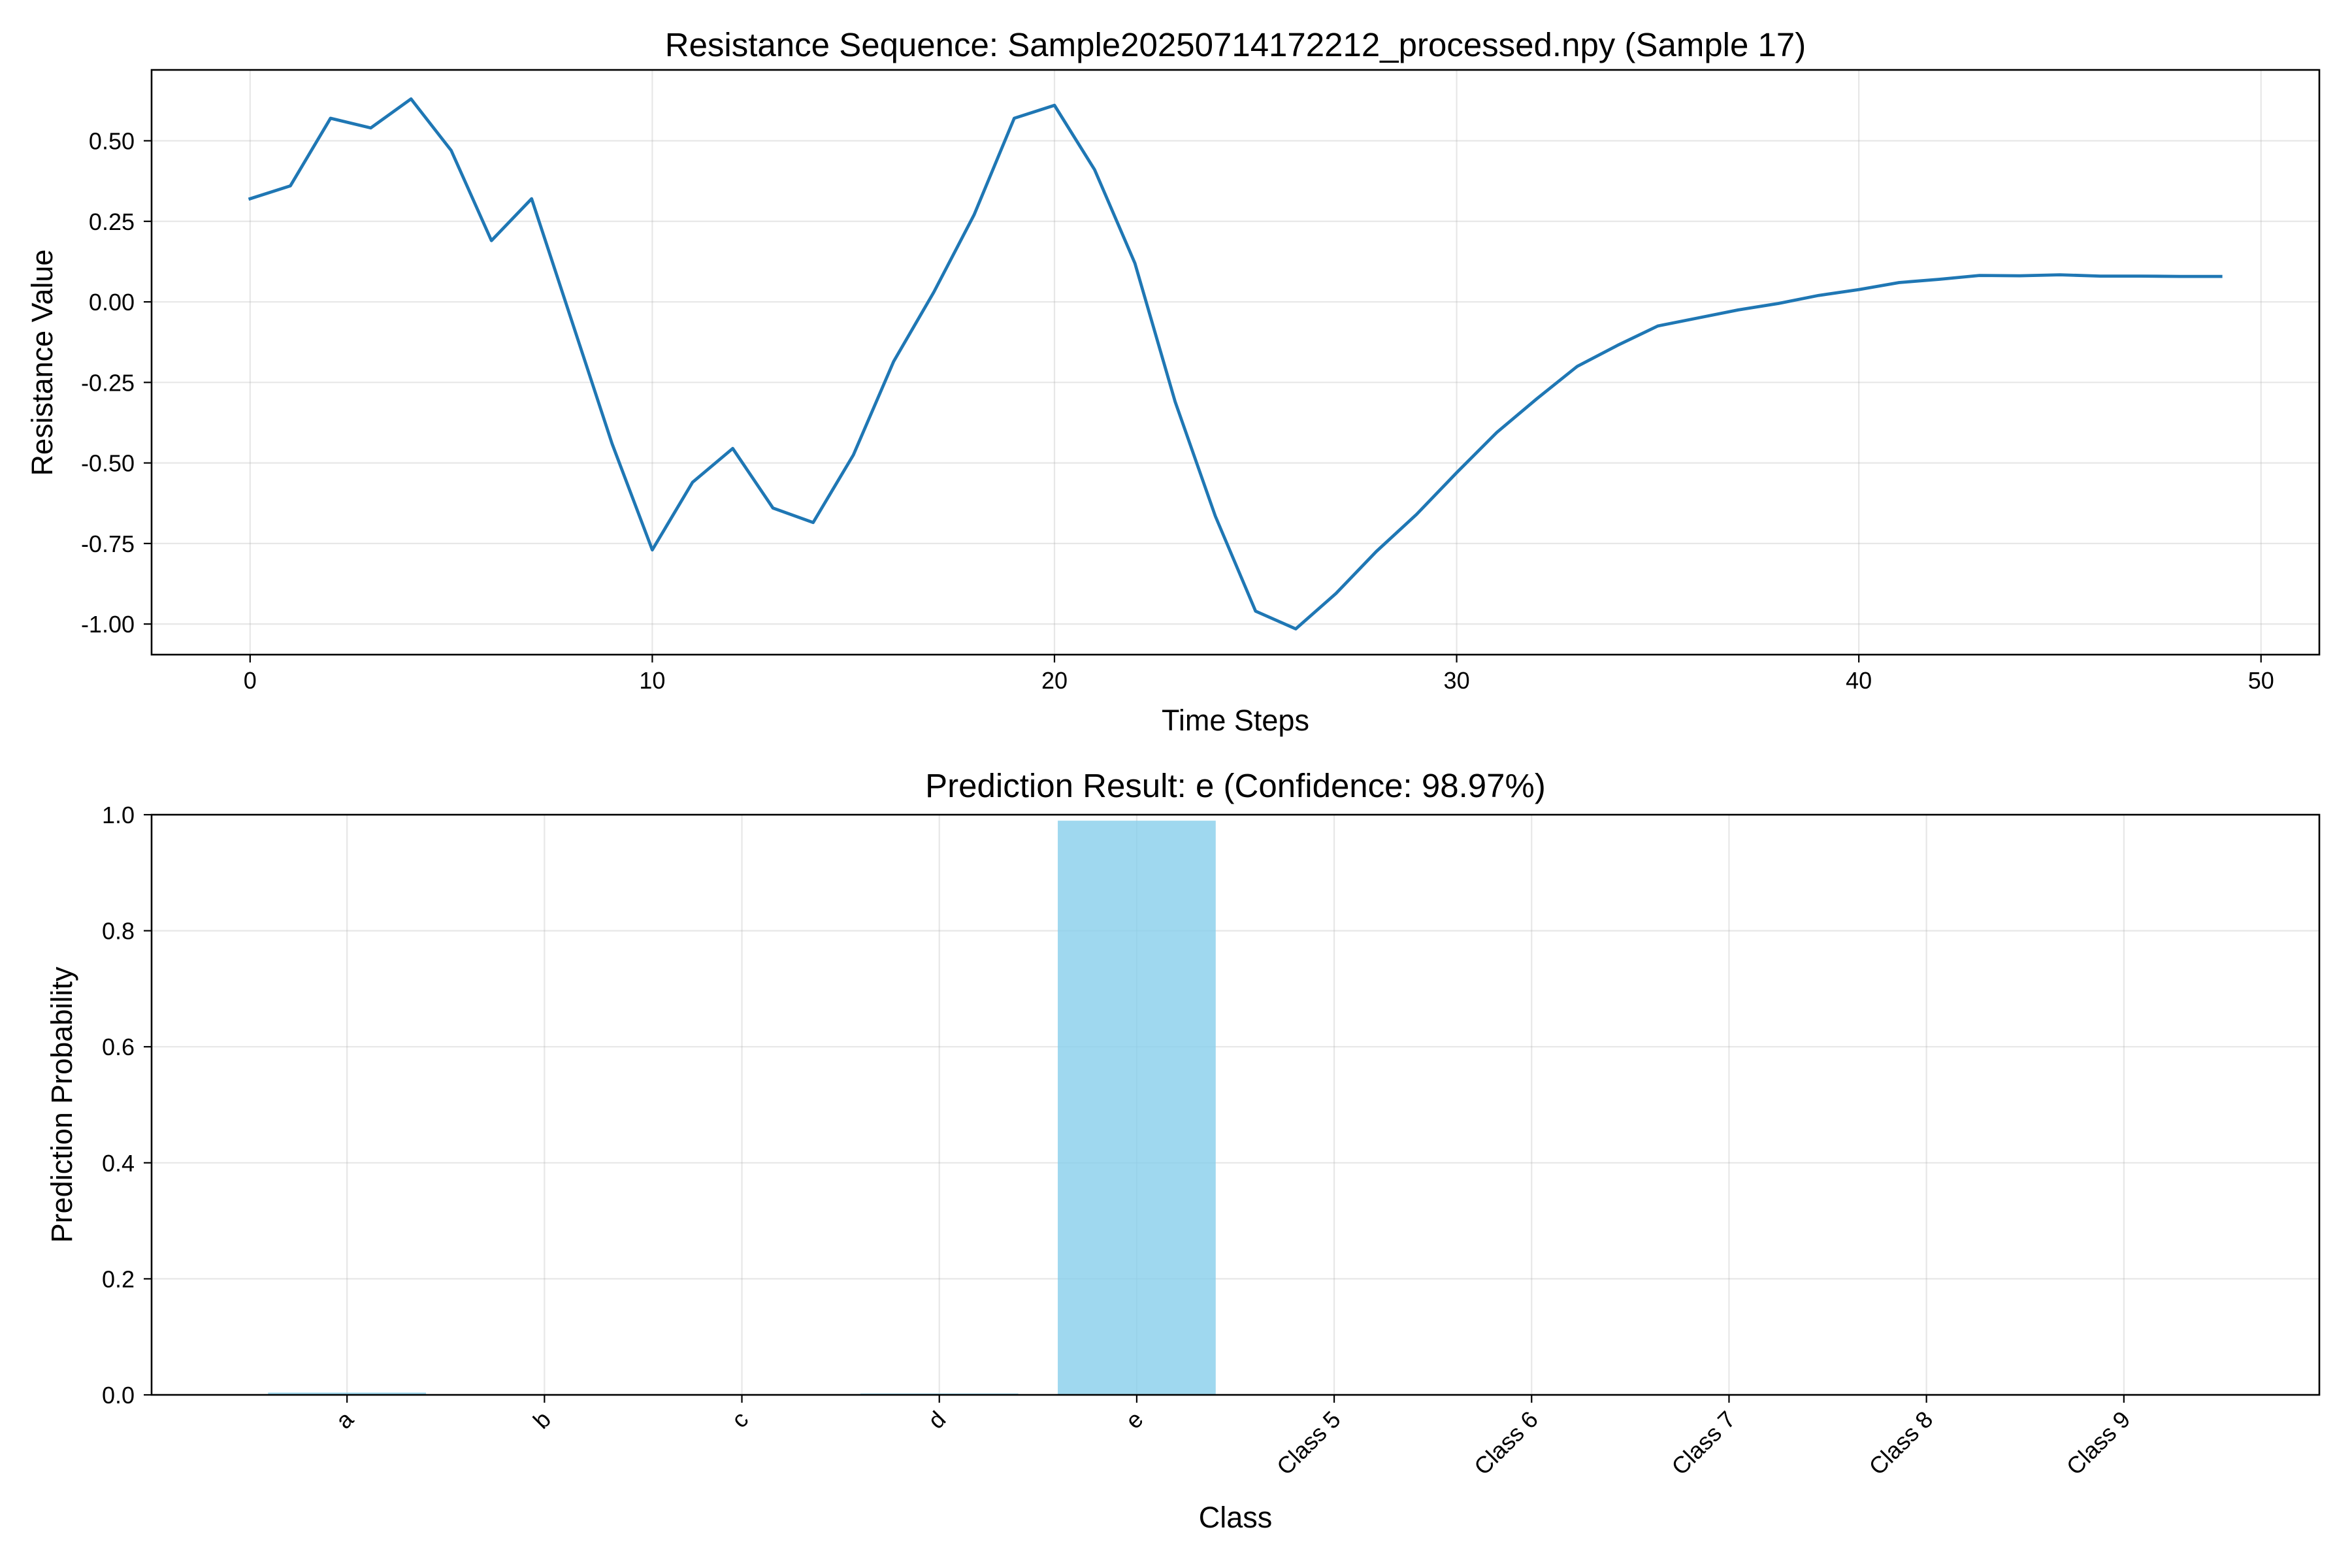 This screenshot has height=1568, width=2352. Describe the element at coordinates (1137, 1108) in the screenshot. I see `bar-e` at that location.